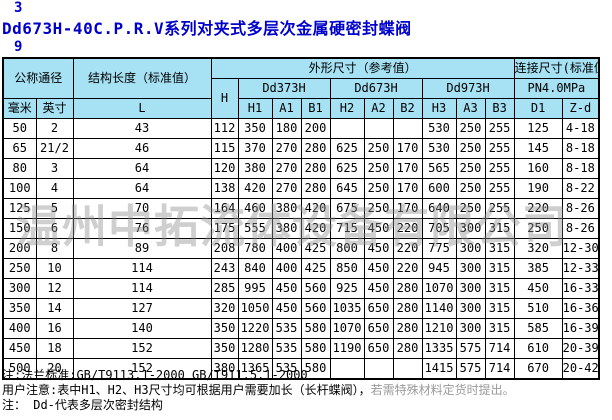 This screenshot has height=420, width=612. What do you see at coordinates (286, 108) in the screenshot?
I see `header-A1: A1` at bounding box center [286, 108].